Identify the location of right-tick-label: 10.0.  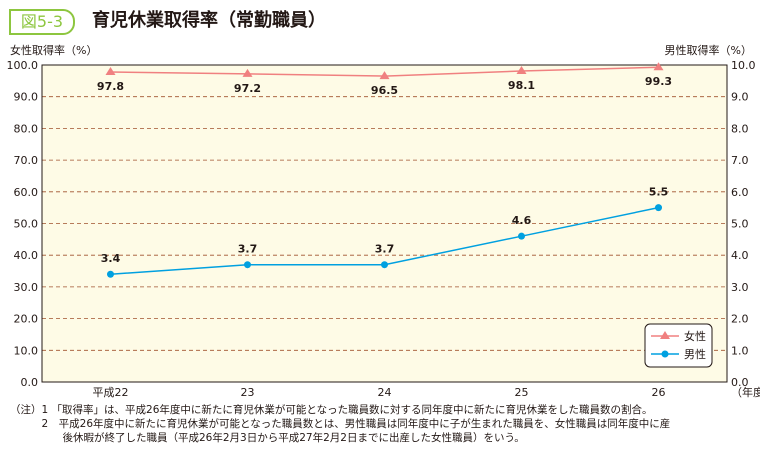
(743, 65).